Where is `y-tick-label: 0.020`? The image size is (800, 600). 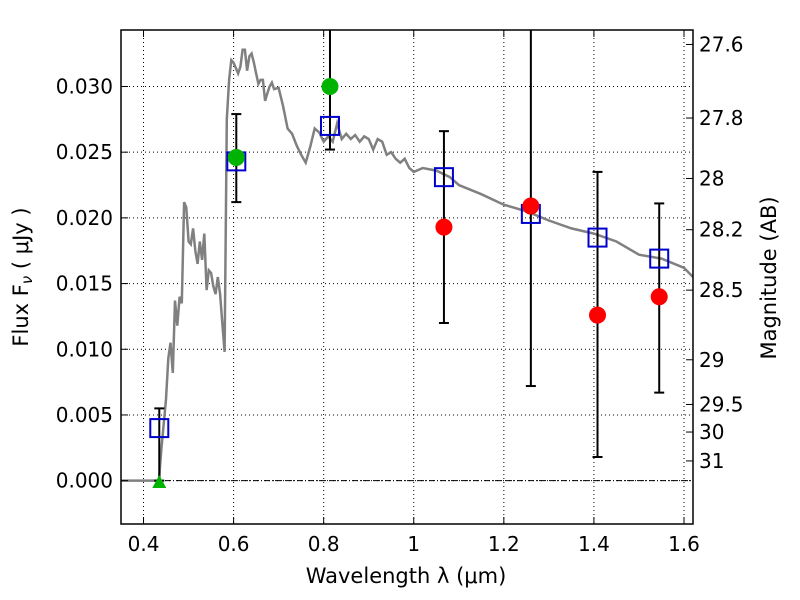 y-tick-label: 0.020 is located at coordinates (84, 218).